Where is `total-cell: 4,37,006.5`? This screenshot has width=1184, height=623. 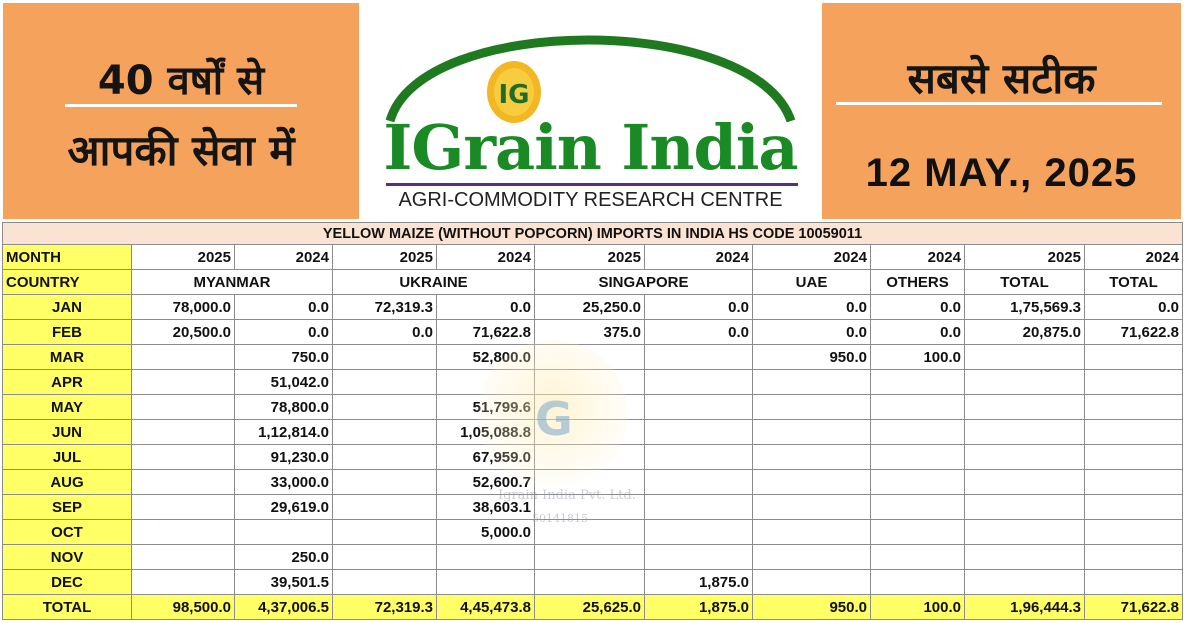 total-cell: 4,37,006.5 is located at coordinates (283, 607).